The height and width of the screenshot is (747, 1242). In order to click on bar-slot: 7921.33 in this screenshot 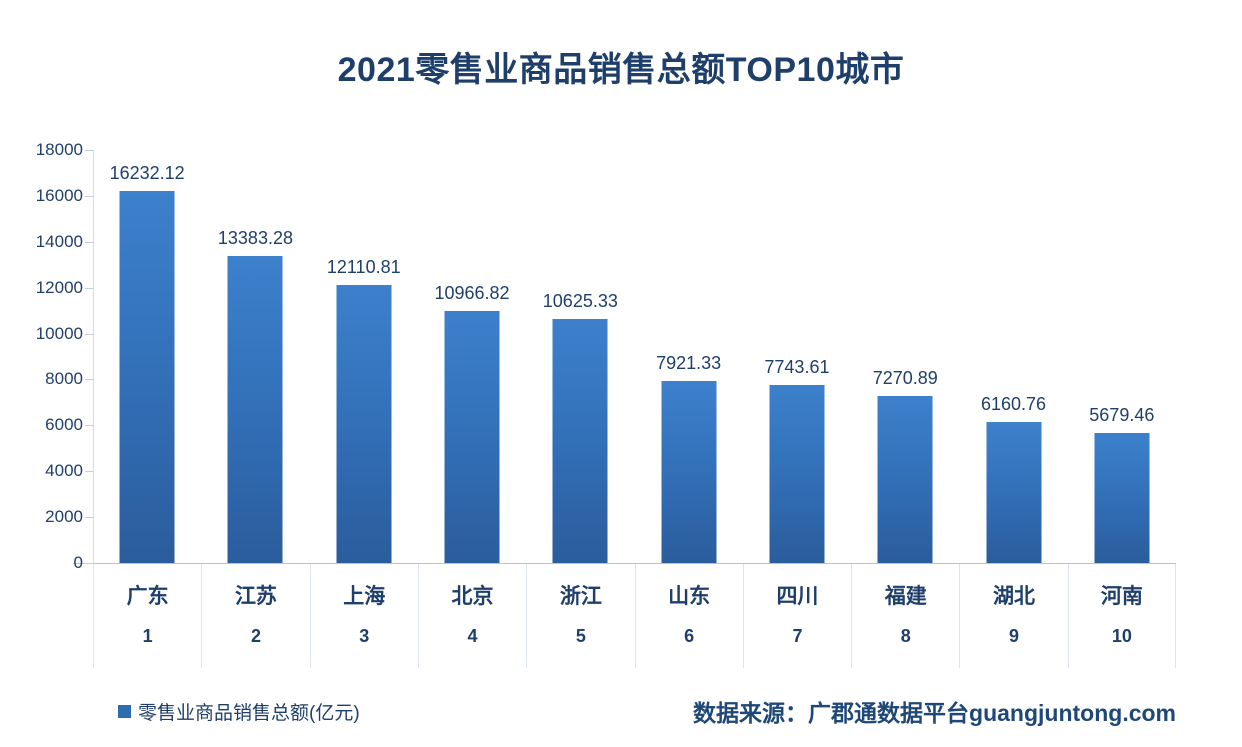, I will do `click(689, 356)`.